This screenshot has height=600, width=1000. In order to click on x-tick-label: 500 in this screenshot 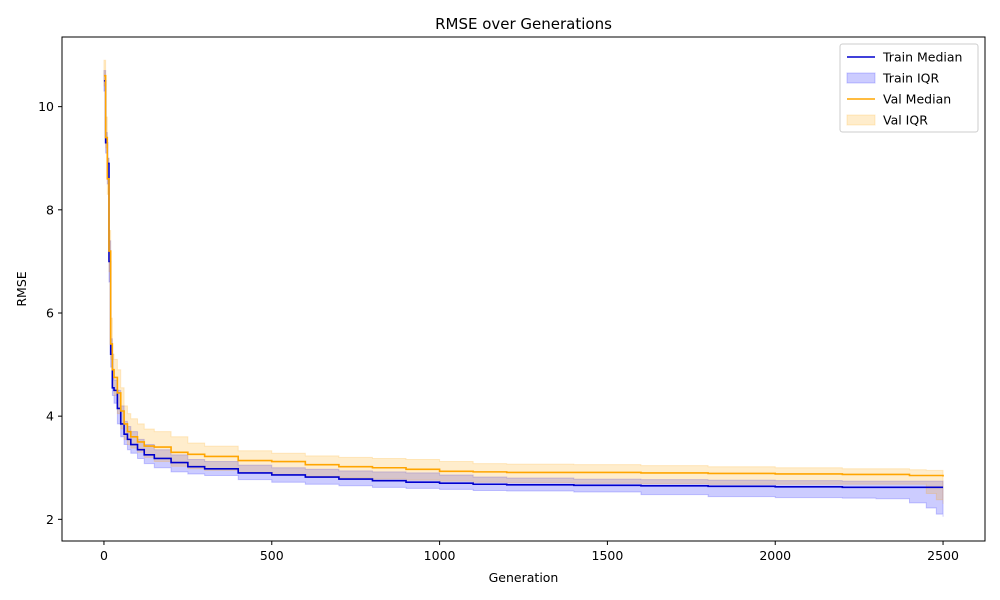, I will do `click(272, 555)`.